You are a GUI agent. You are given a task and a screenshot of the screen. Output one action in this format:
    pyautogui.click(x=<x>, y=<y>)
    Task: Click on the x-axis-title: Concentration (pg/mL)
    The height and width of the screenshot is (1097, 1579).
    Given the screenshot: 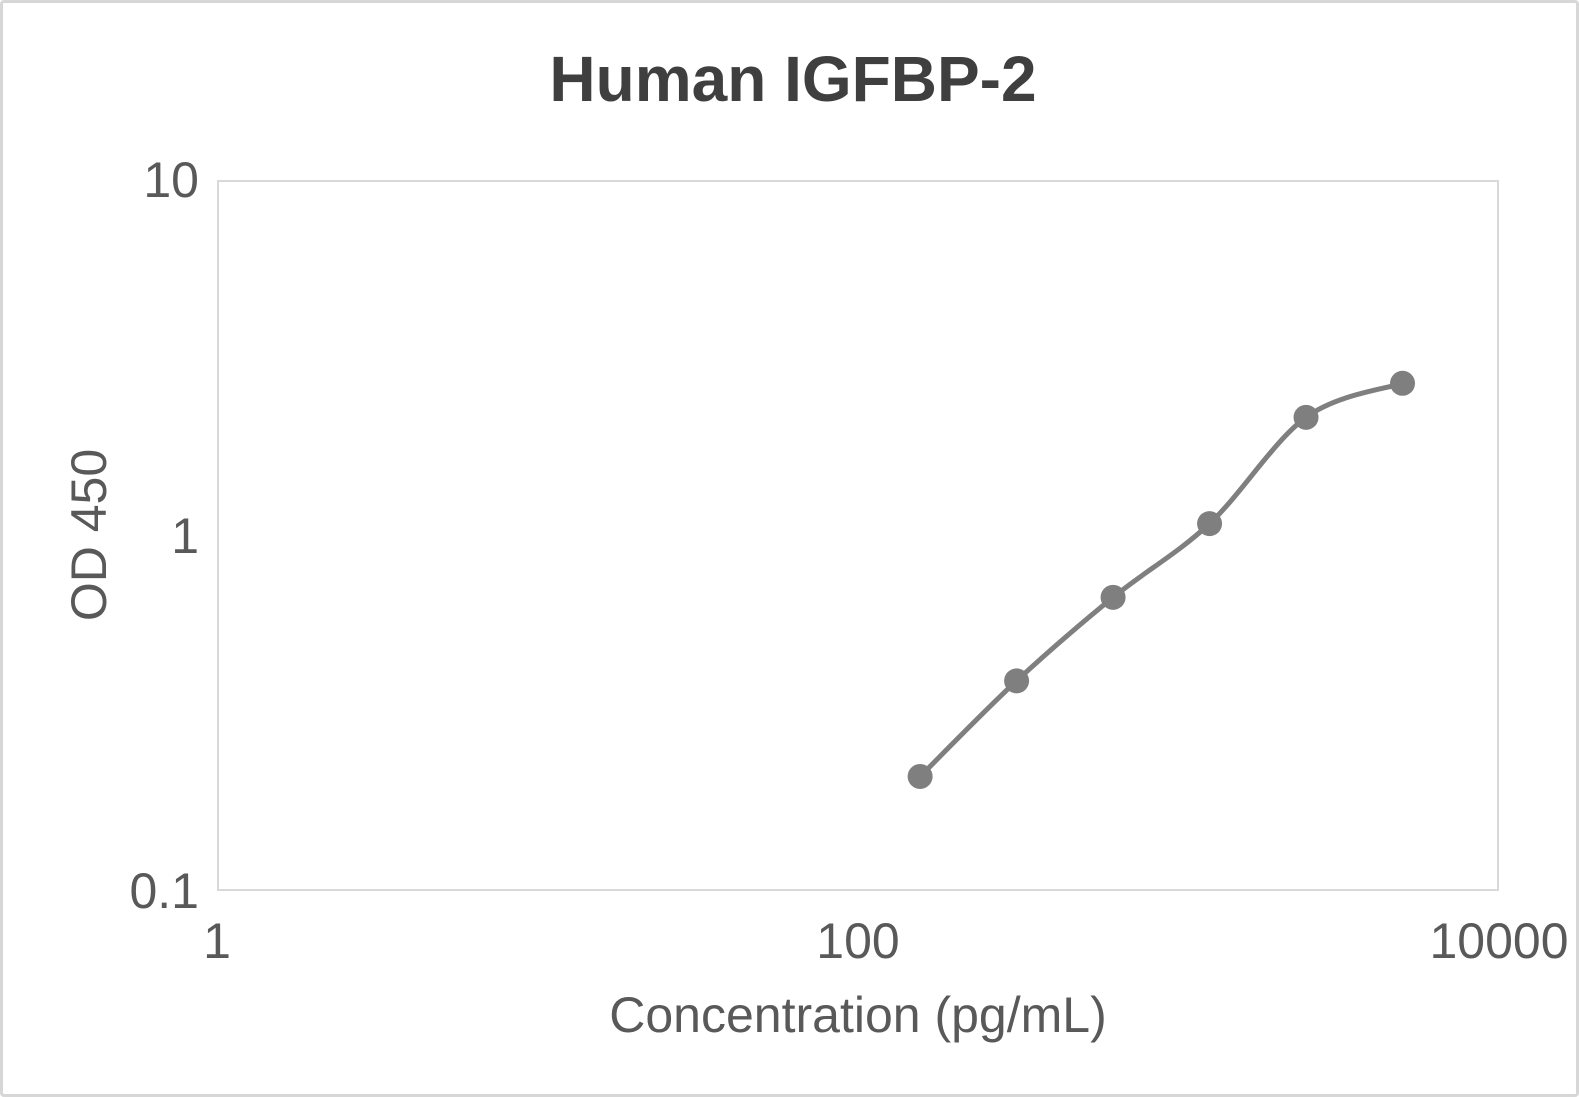 What is the action you would take?
    pyautogui.click(x=858, y=1015)
    